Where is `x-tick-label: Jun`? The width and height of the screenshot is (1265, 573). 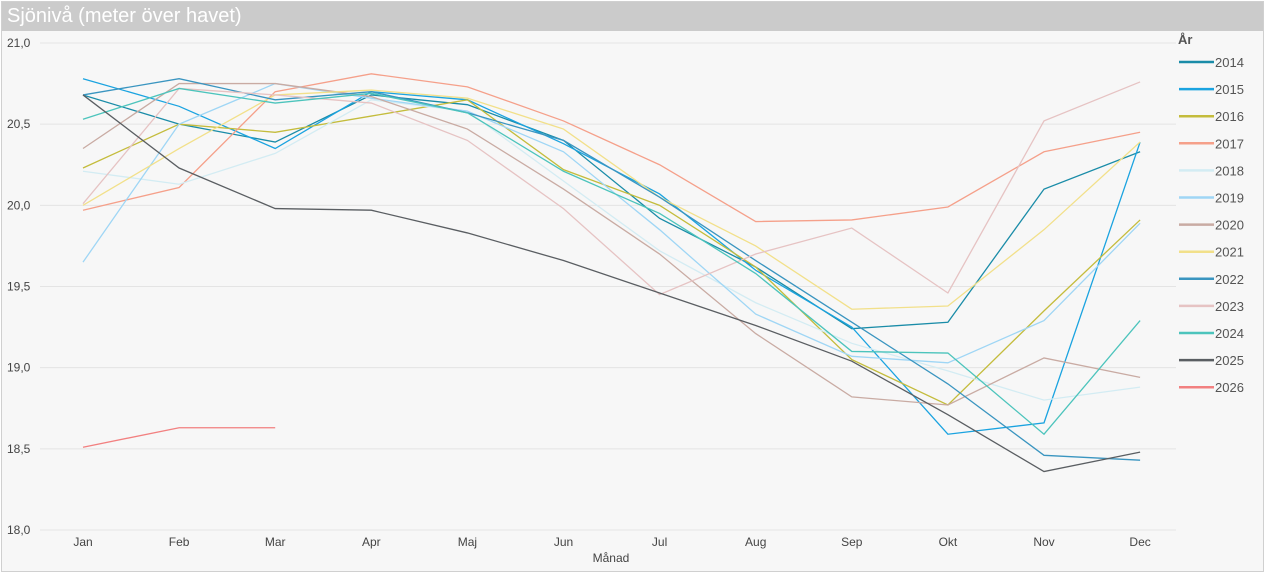 x-tick-label: Jun is located at coordinates (563, 542).